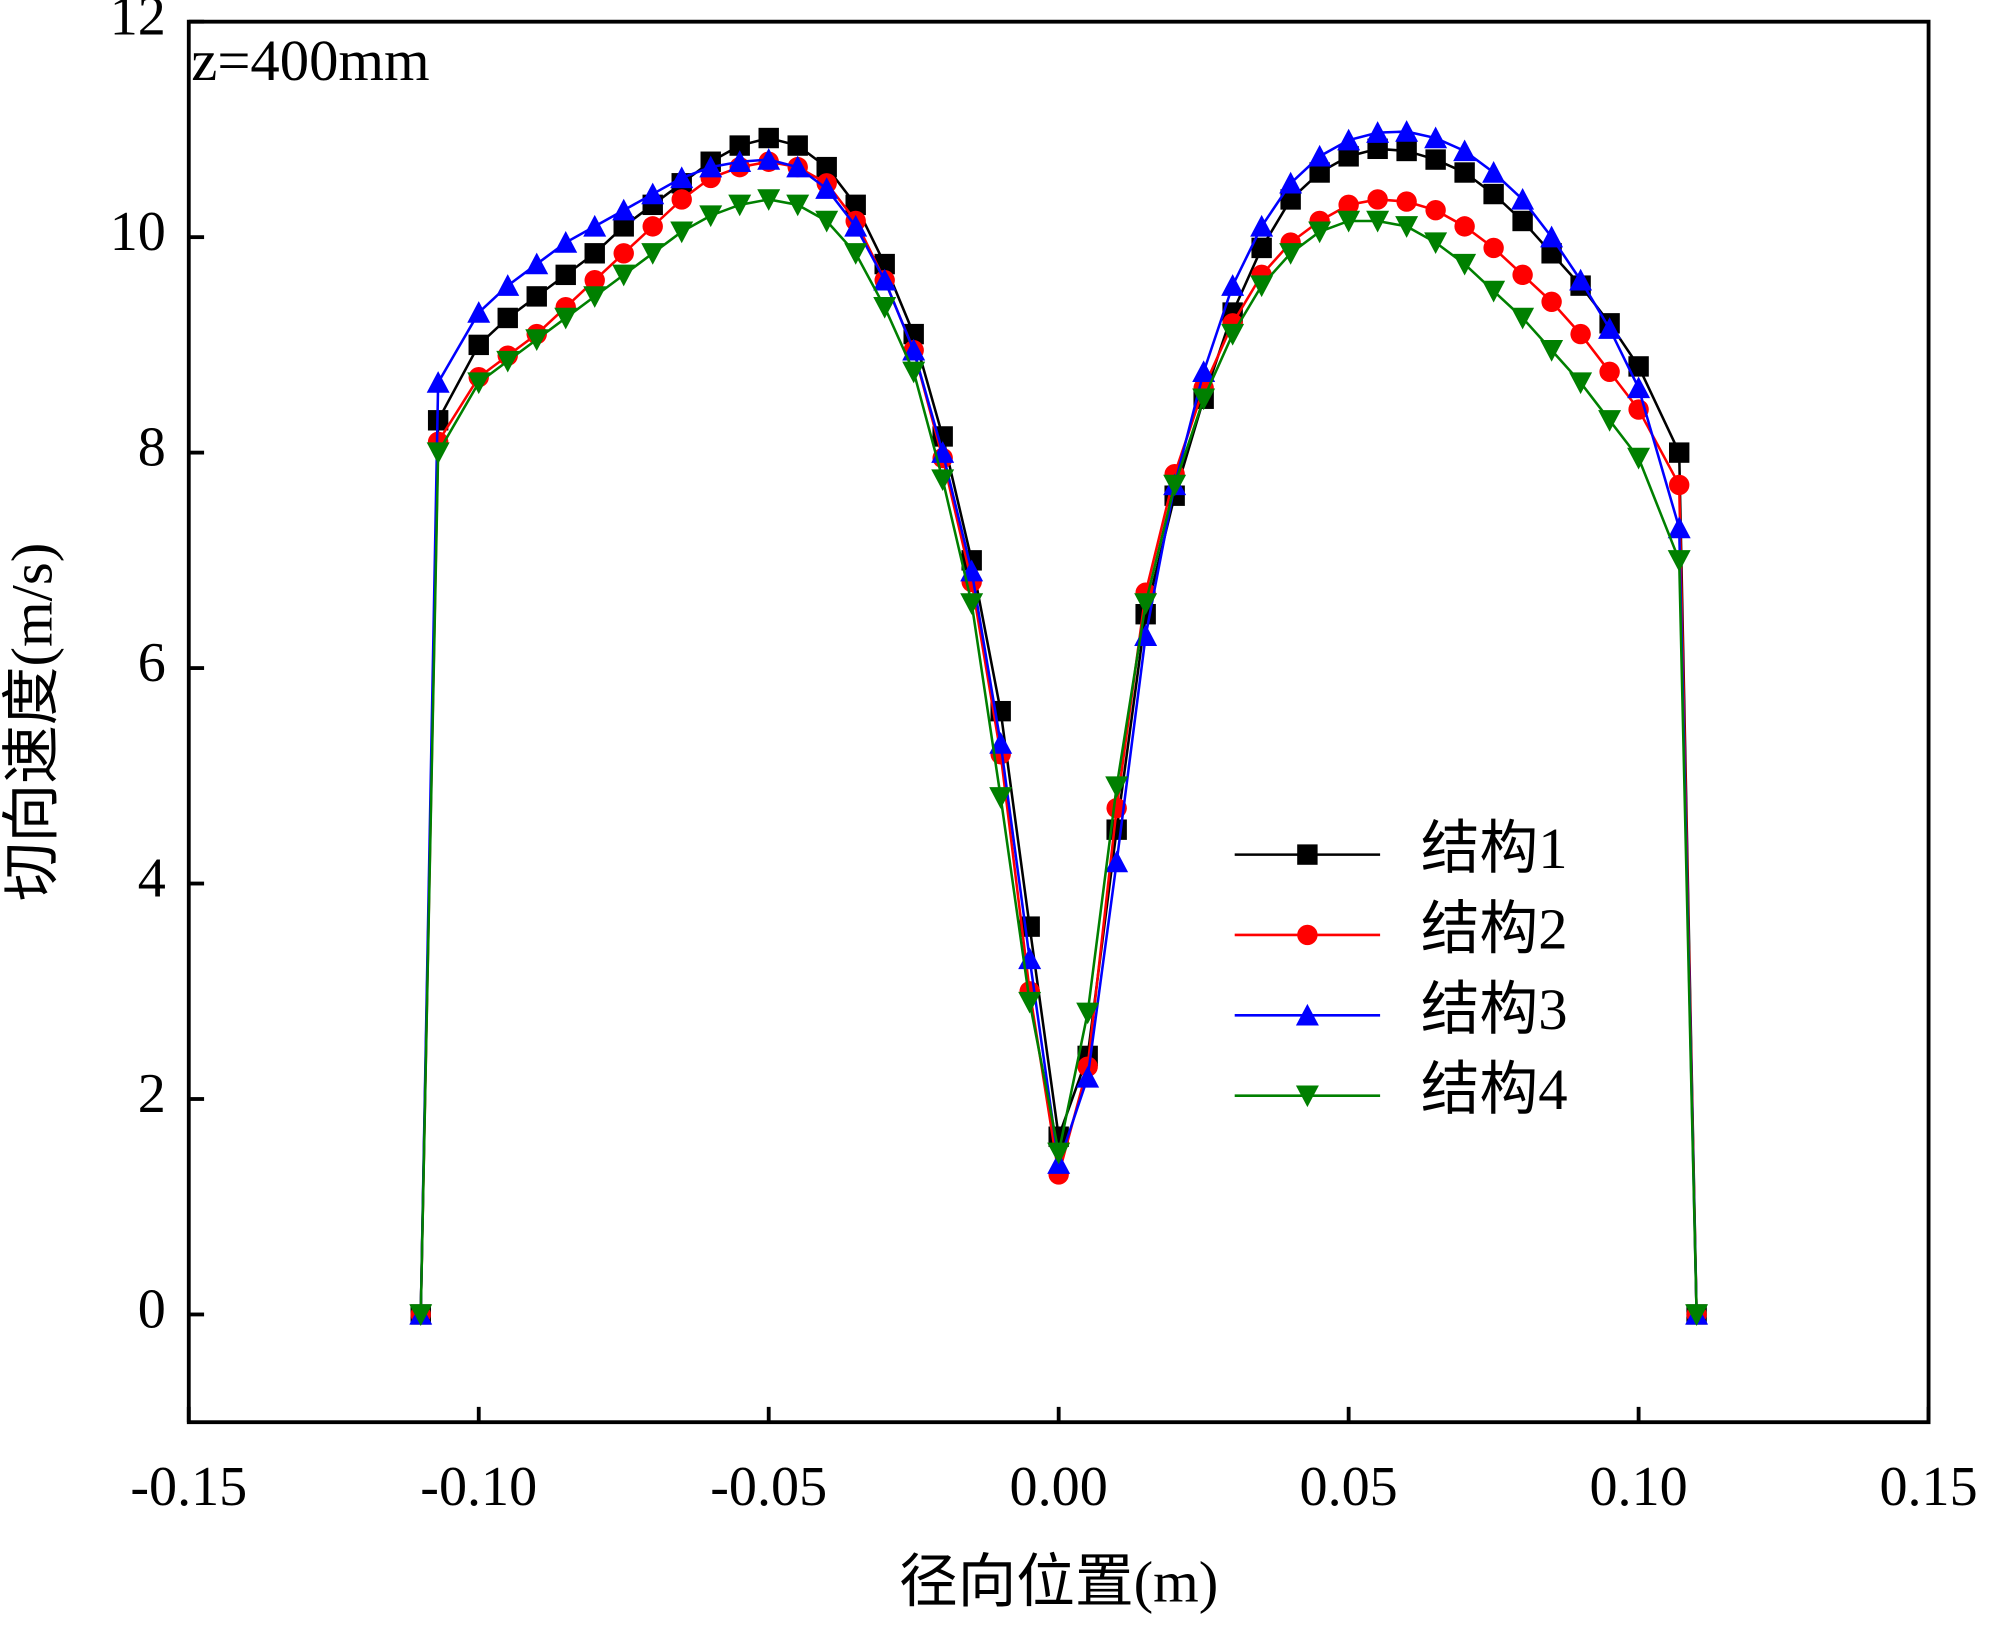 This screenshot has width=2000, height=1625. Describe the element at coordinates (768, 1487) in the screenshot. I see `x-tick-label: -0.05` at that location.